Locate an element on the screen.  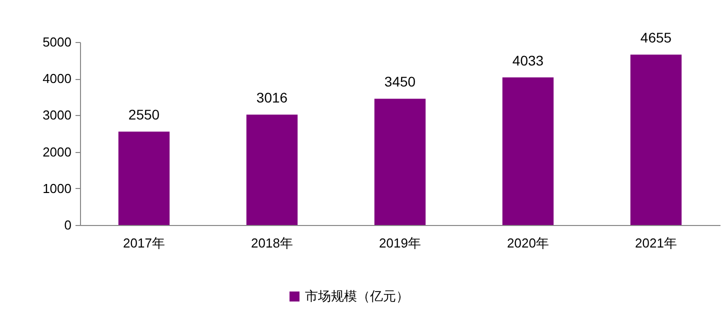
x-tick-label: 2018年 is located at coordinates (272, 243).